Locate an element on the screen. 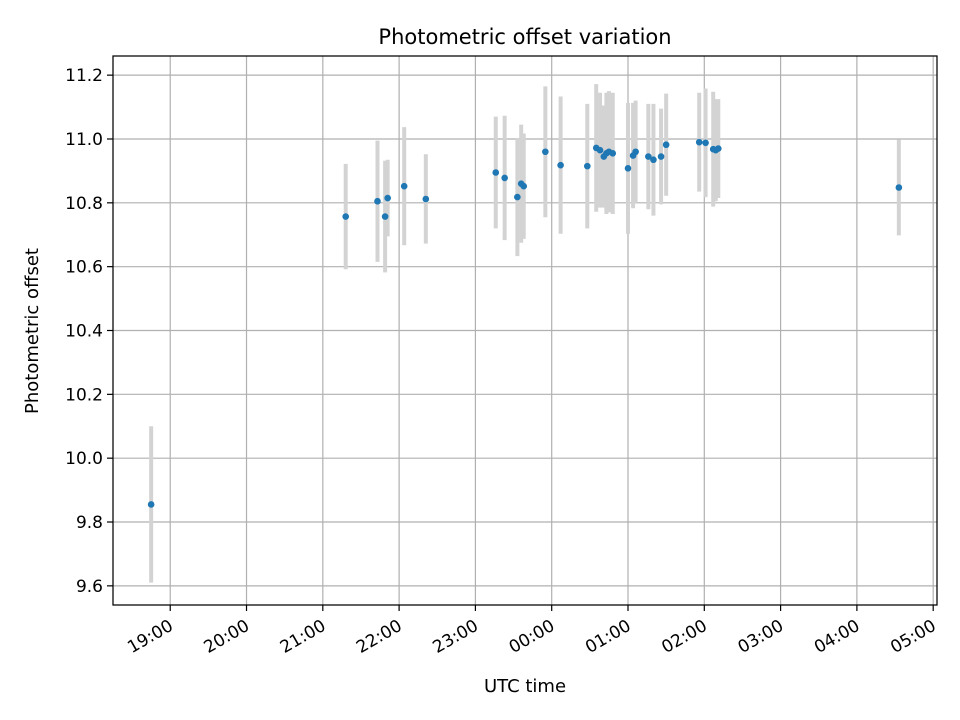 The height and width of the screenshot is (720, 960). y-tick-label: 10.6 is located at coordinates (84, 268).